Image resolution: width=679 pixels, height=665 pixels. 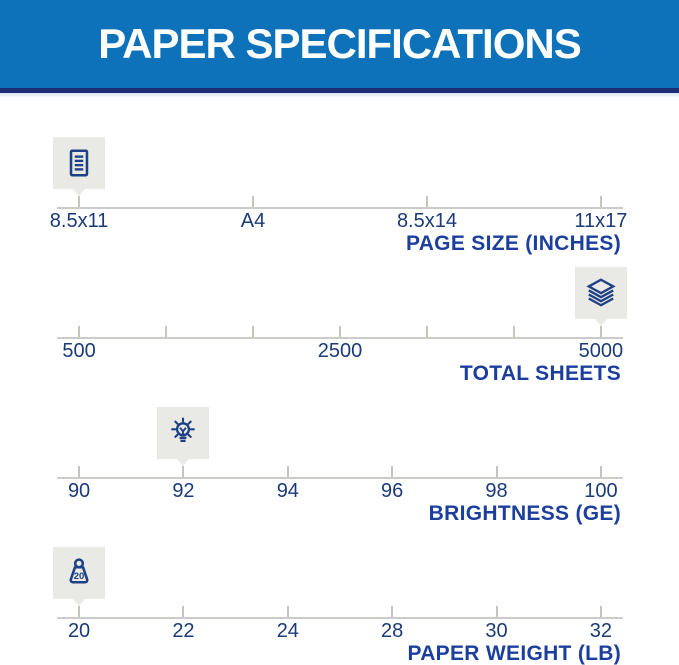 What do you see at coordinates (340, 478) in the screenshot?
I see `brightness-rail` at bounding box center [340, 478].